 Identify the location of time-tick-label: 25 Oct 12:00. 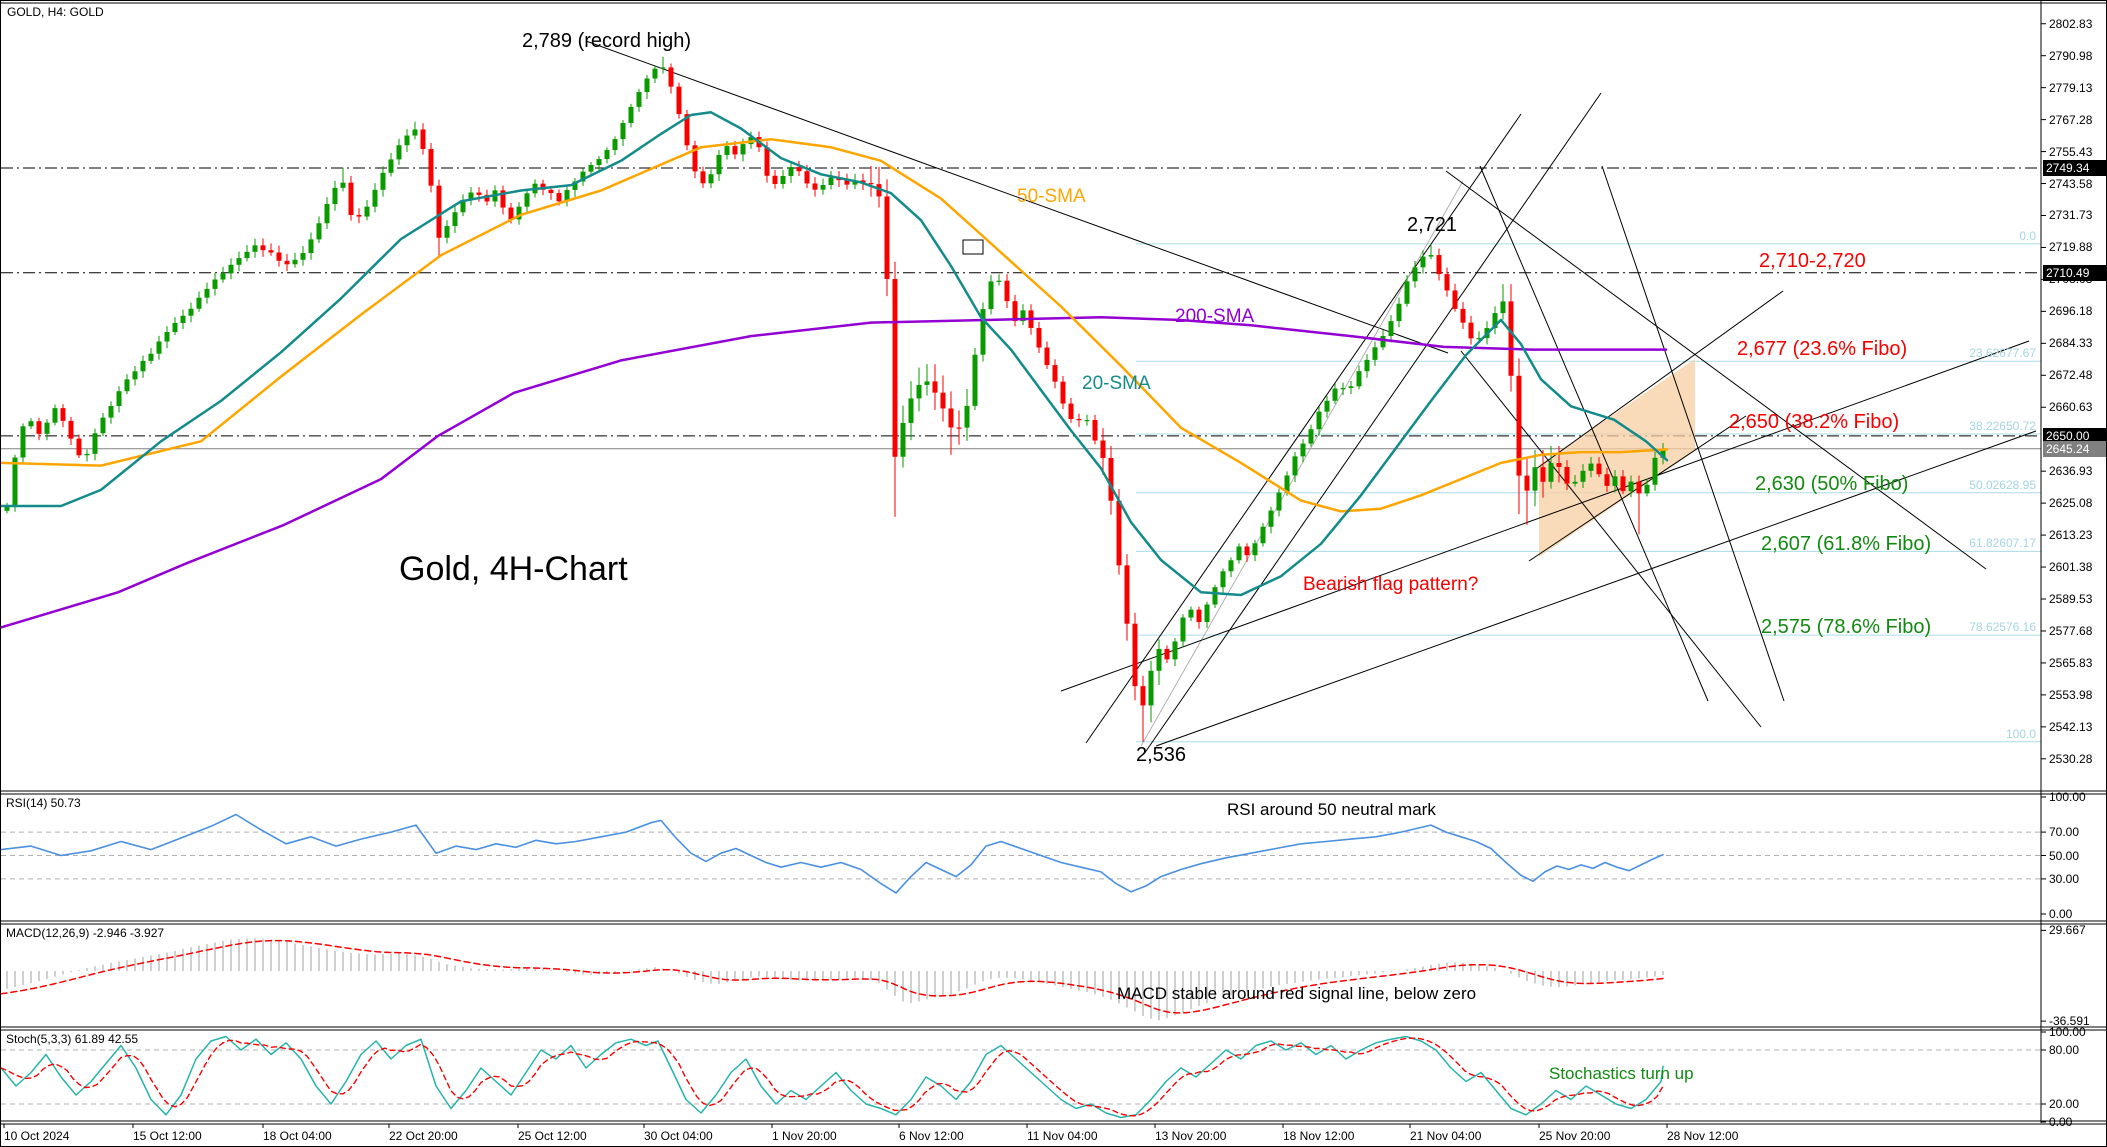
(552, 1136).